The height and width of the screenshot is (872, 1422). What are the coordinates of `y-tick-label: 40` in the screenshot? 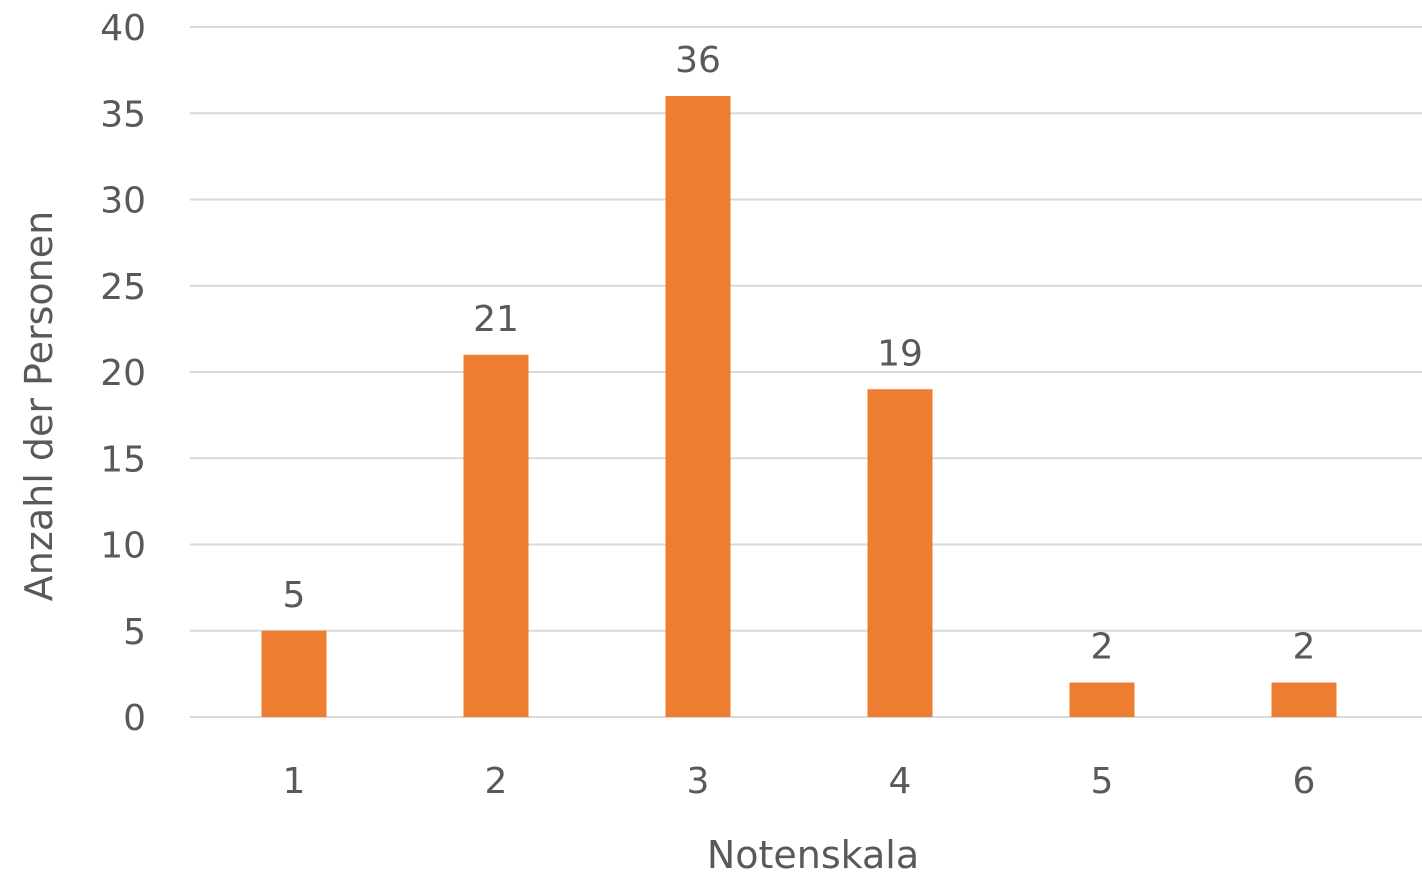 It's located at (123, 28).